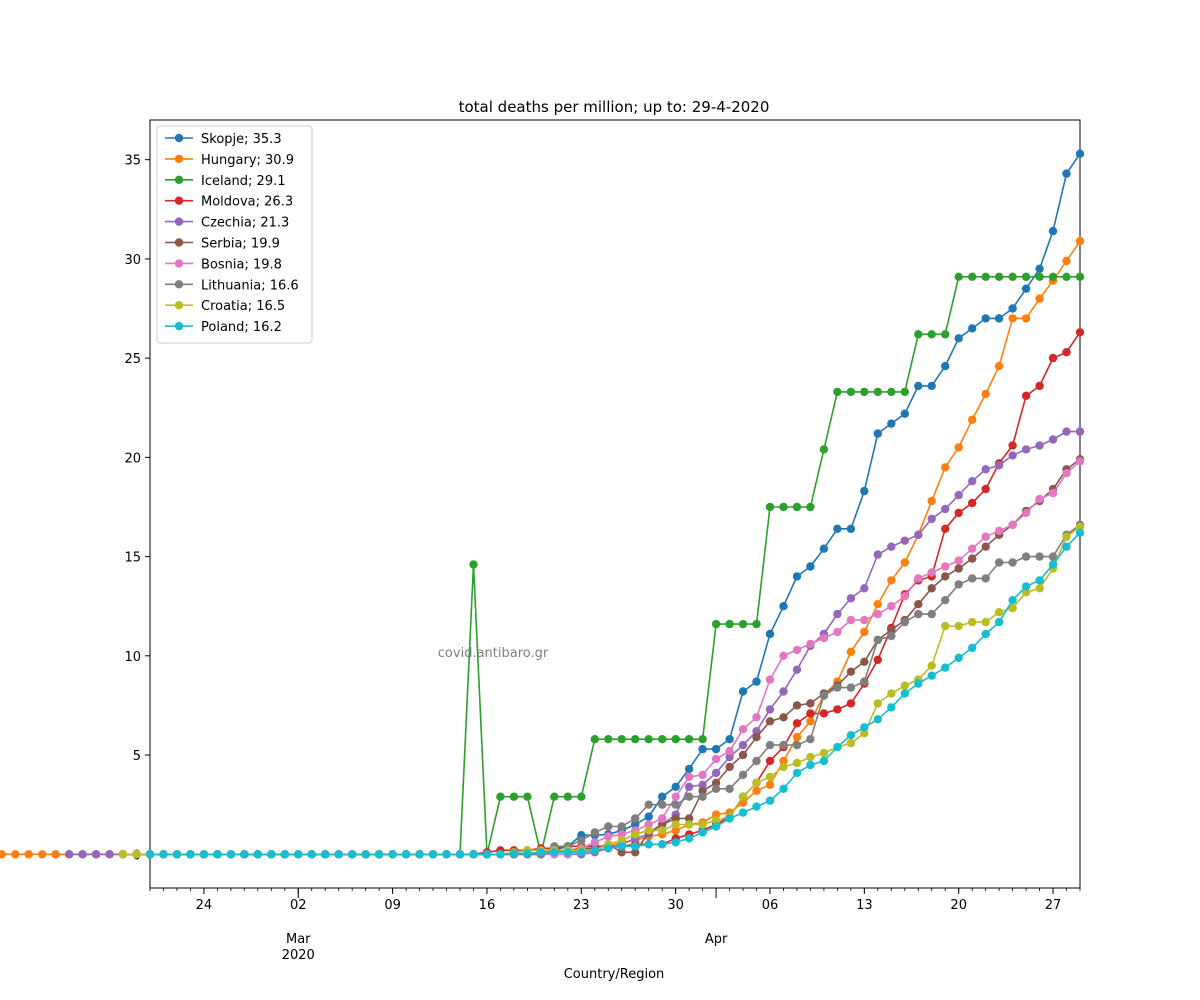  Describe the element at coordinates (132, 558) in the screenshot. I see `y-tick-label: 15` at that location.